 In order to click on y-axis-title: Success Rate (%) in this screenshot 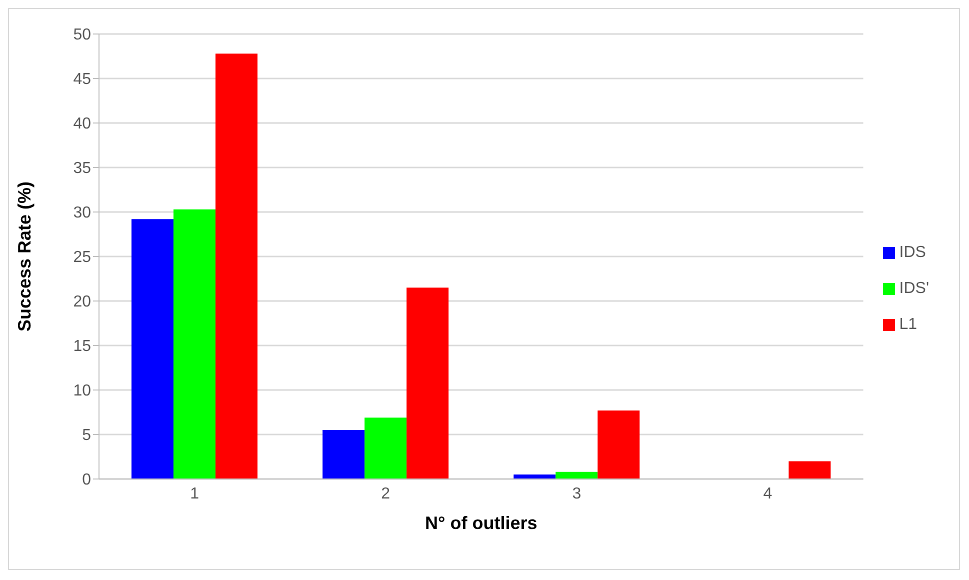, I will do `click(24, 256)`.